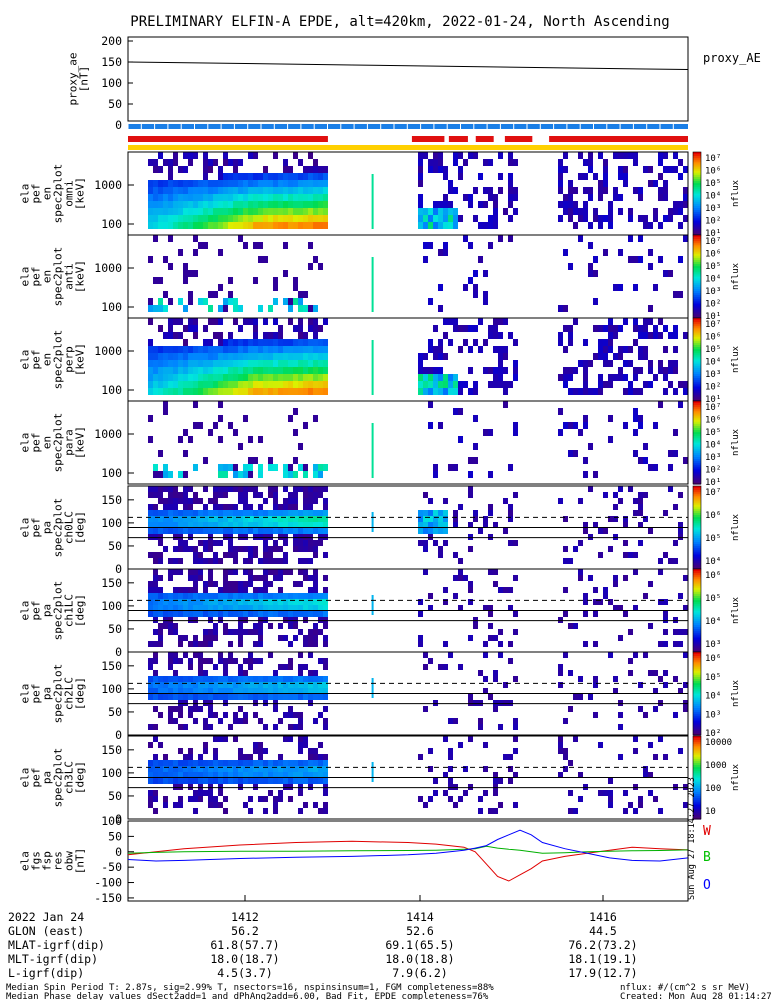 The height and width of the screenshot is (1000, 775). I want to click on ylabel-line: omni, so click(69, 193).